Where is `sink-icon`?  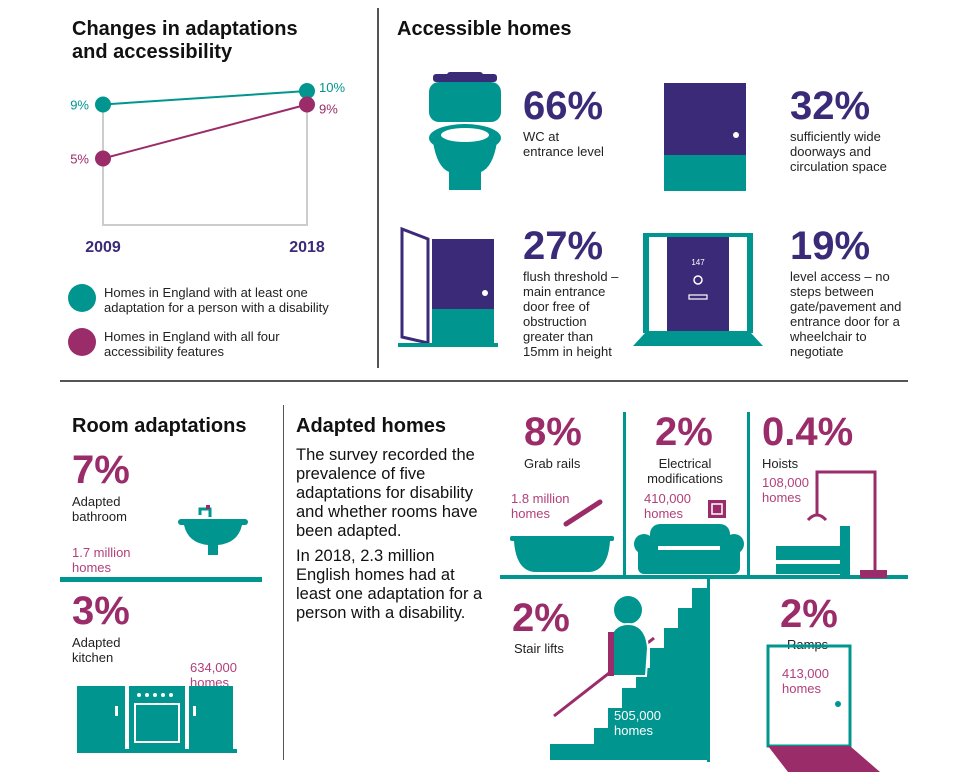
sink-icon is located at coordinates (213, 530).